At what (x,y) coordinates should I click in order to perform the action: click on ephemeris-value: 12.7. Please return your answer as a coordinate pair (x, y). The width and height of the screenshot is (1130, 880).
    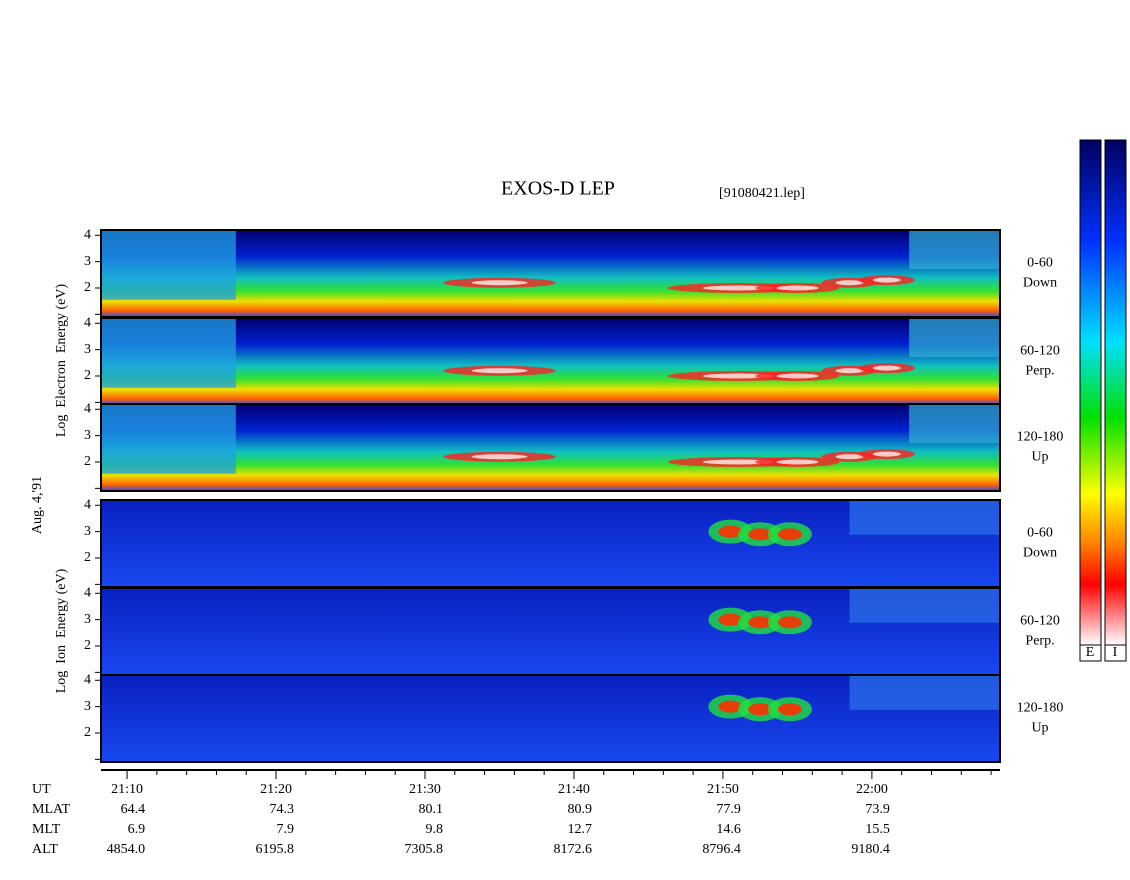
    Looking at the image, I should click on (579, 829).